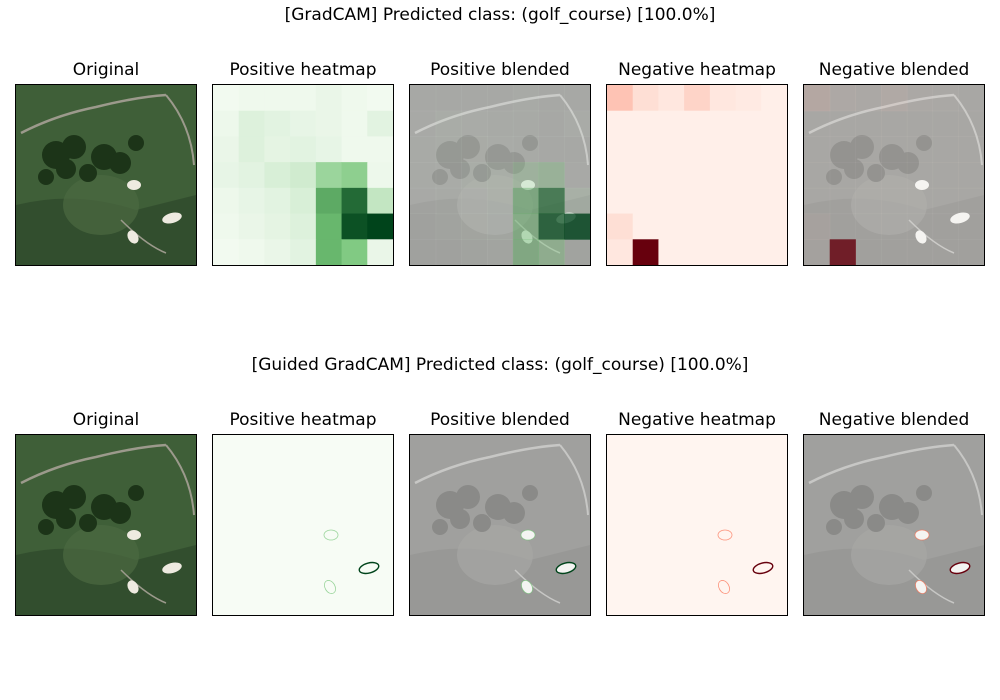 This screenshot has width=1000, height=700. I want to click on guided-negative-blended-image, so click(894, 525).